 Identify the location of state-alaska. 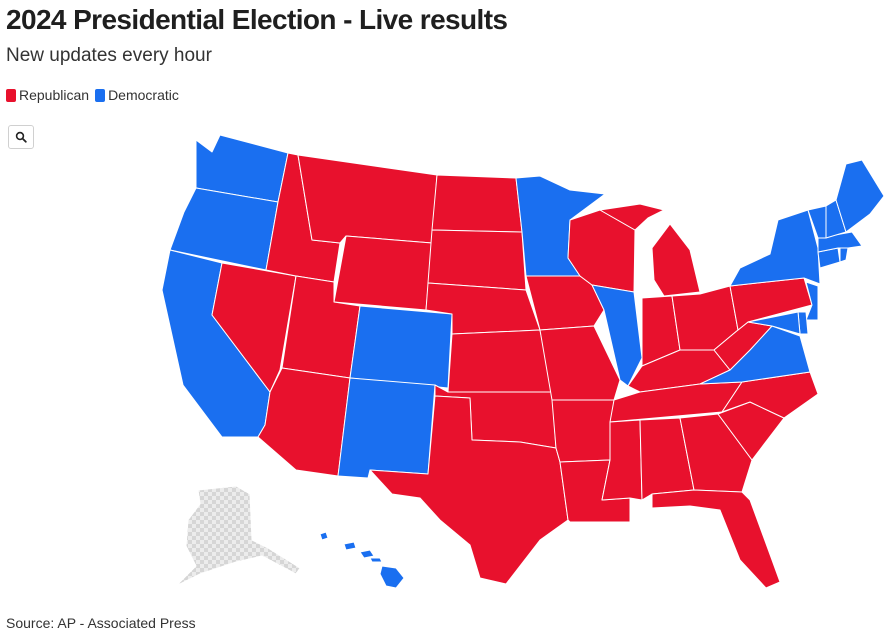
(238, 536).